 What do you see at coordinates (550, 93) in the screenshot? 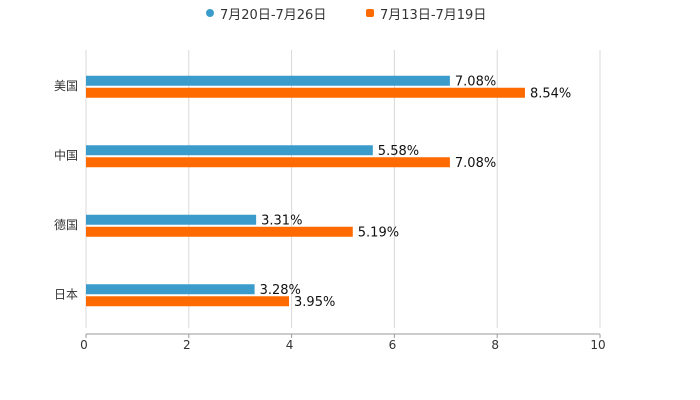
I see `data-label-s2-0: 8.54%` at bounding box center [550, 93].